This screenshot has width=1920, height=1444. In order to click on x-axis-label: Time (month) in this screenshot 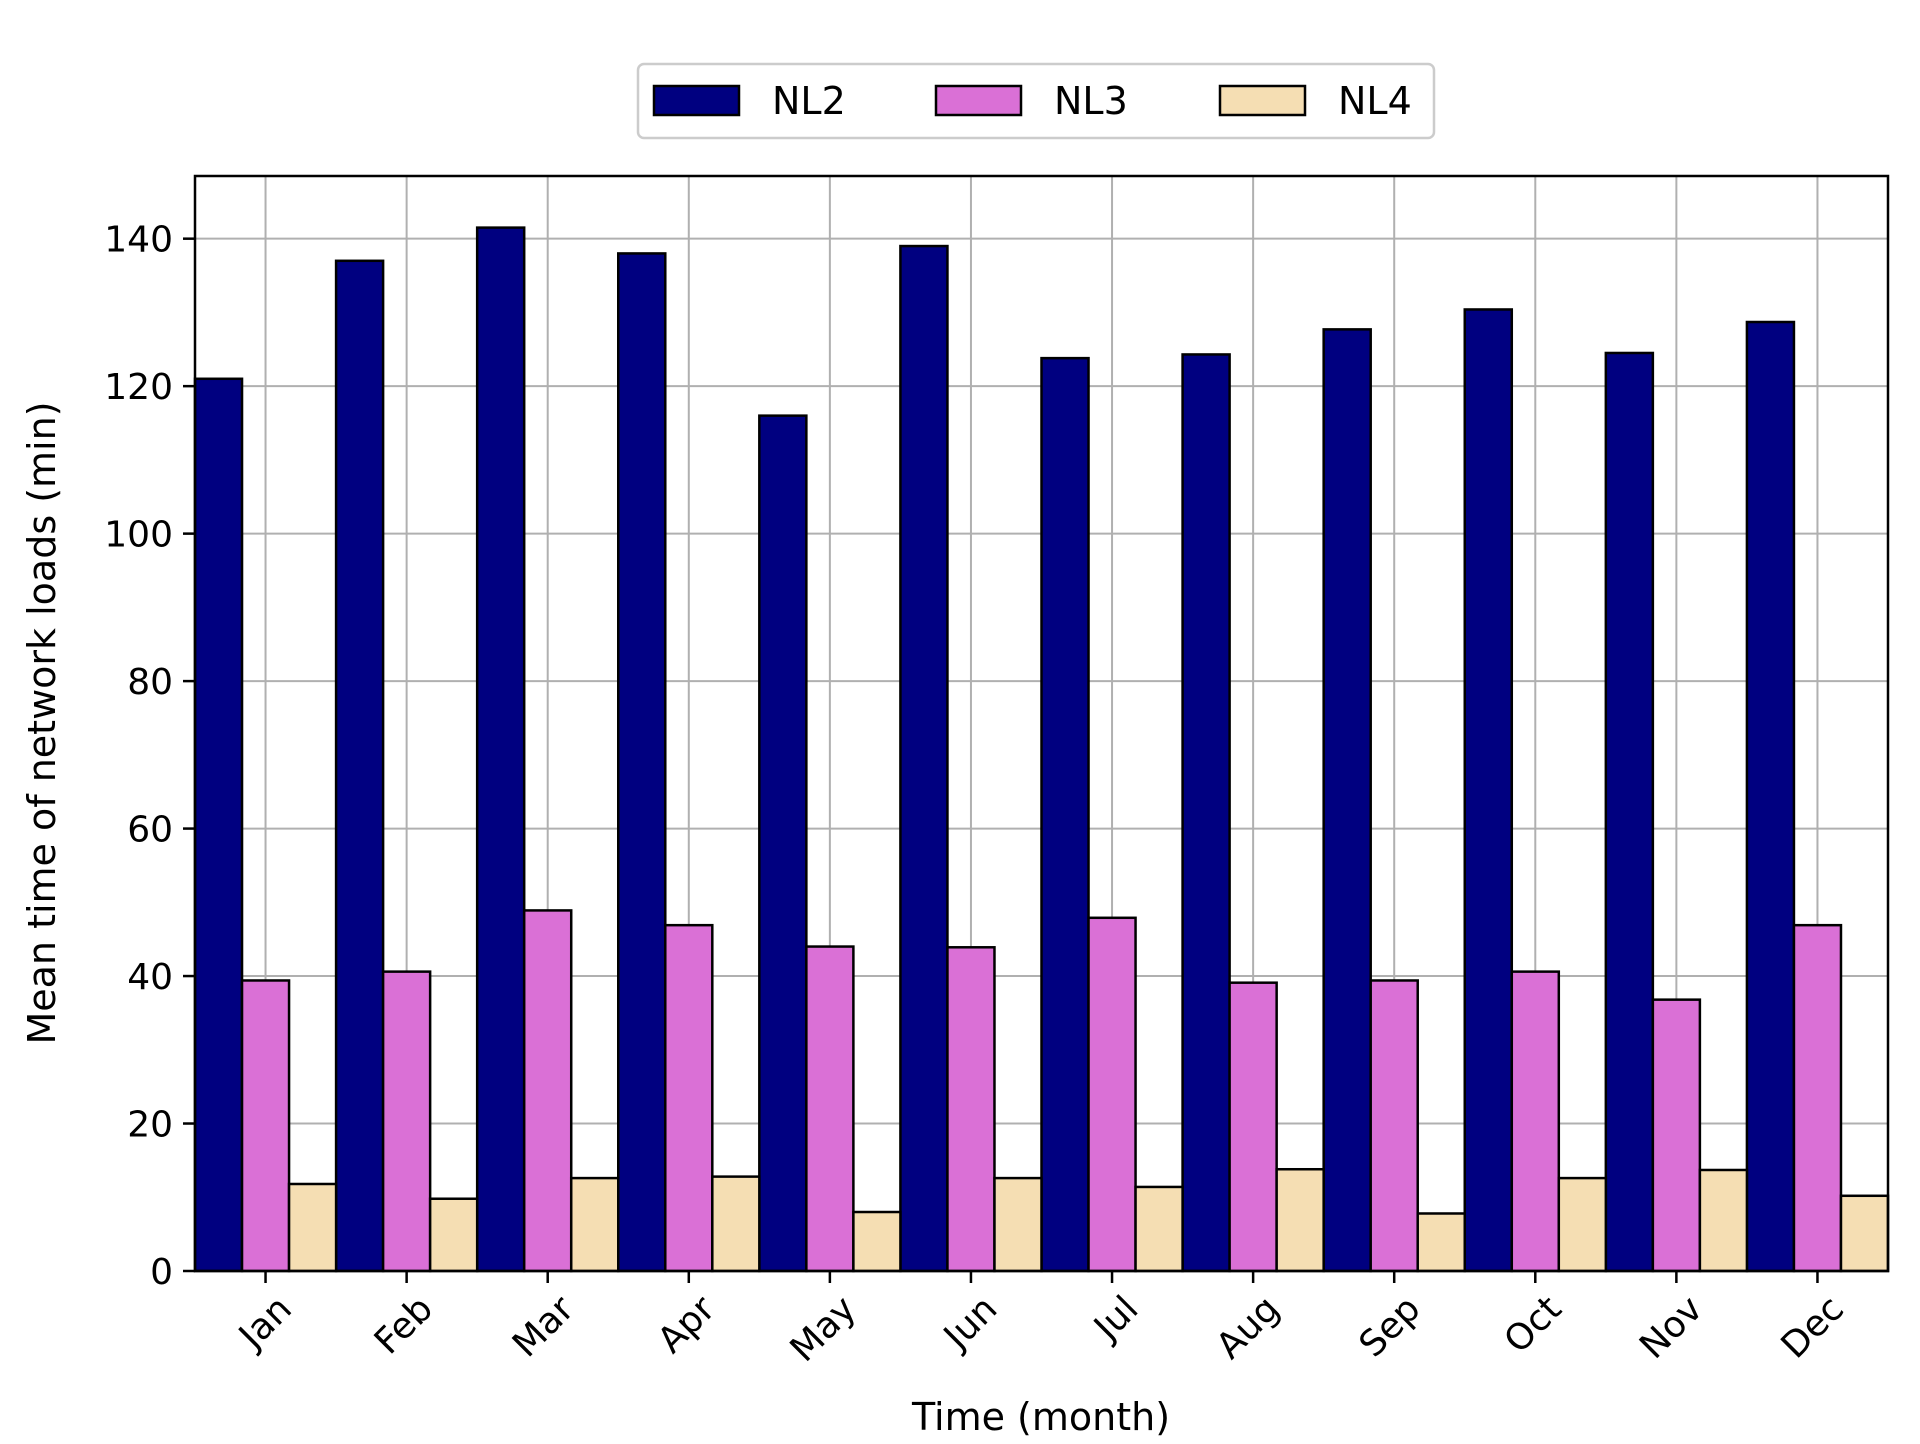, I will do `click(1040, 1417)`.